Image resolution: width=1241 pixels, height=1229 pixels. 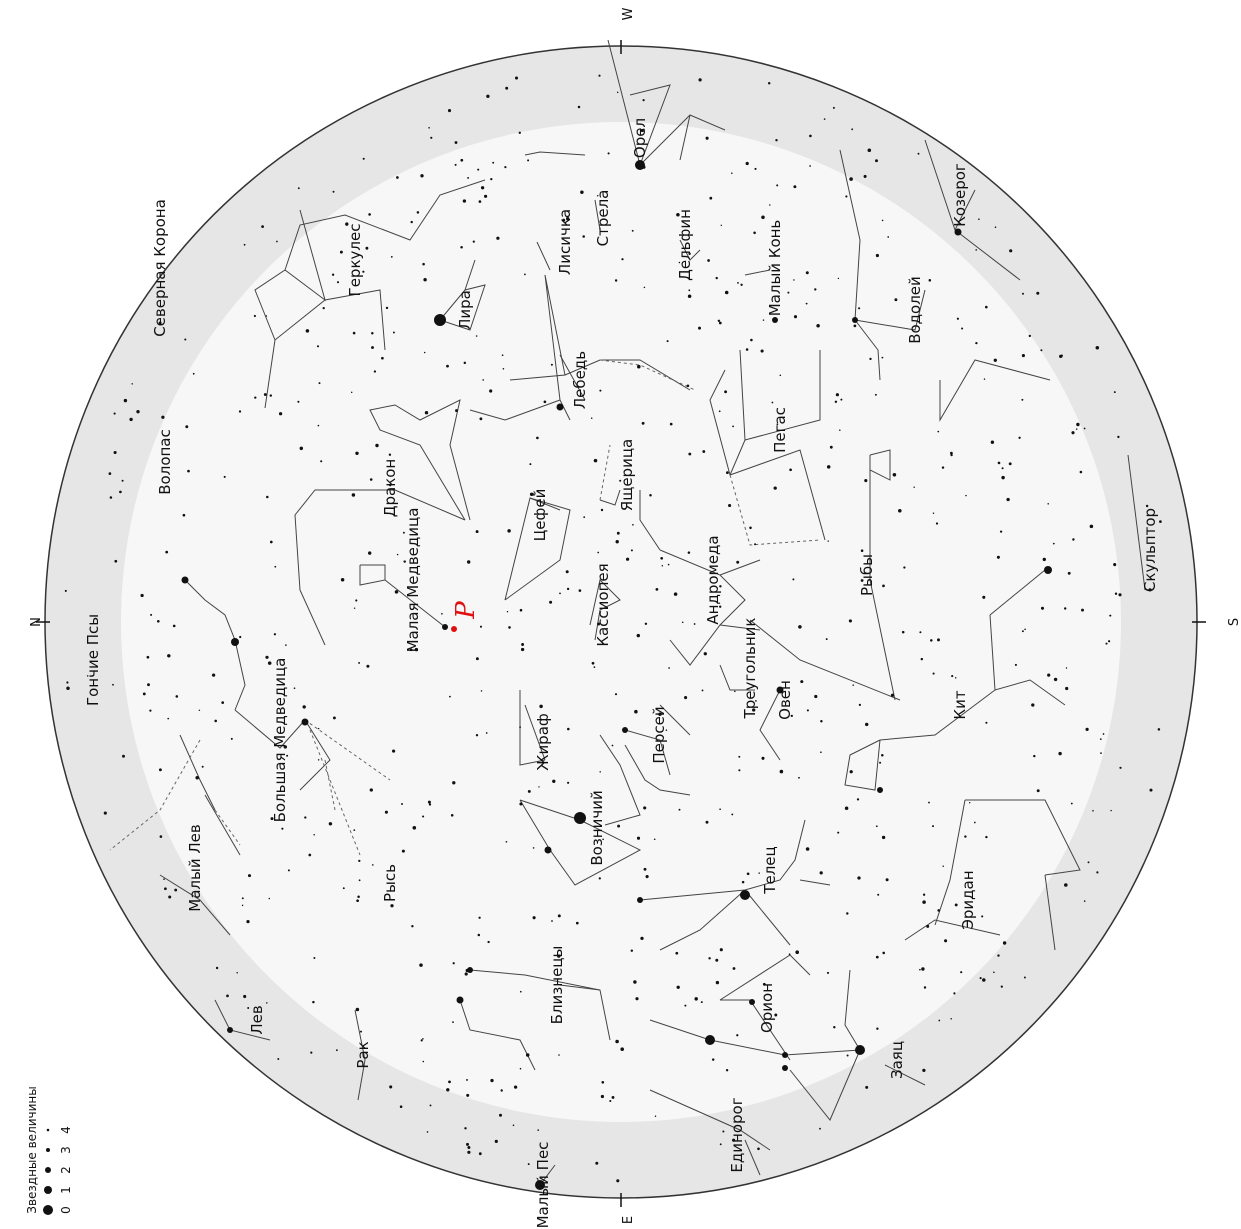 What do you see at coordinates (66, 1210) in the screenshot?
I see `legend-mag-0: 0` at bounding box center [66, 1210].